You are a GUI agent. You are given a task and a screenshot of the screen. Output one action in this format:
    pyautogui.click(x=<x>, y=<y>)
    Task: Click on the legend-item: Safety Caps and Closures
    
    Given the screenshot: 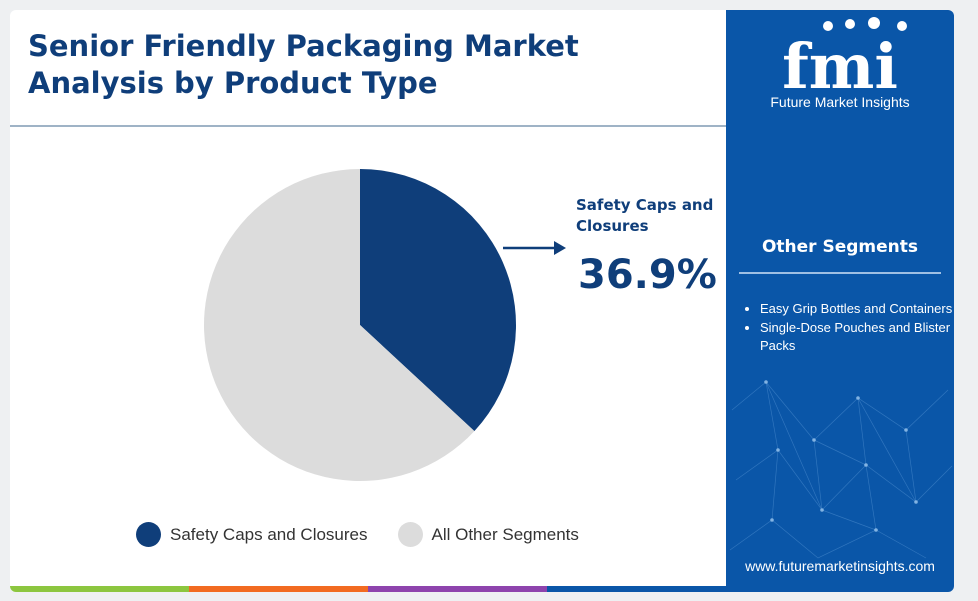 What is the action you would take?
    pyautogui.click(x=252, y=534)
    